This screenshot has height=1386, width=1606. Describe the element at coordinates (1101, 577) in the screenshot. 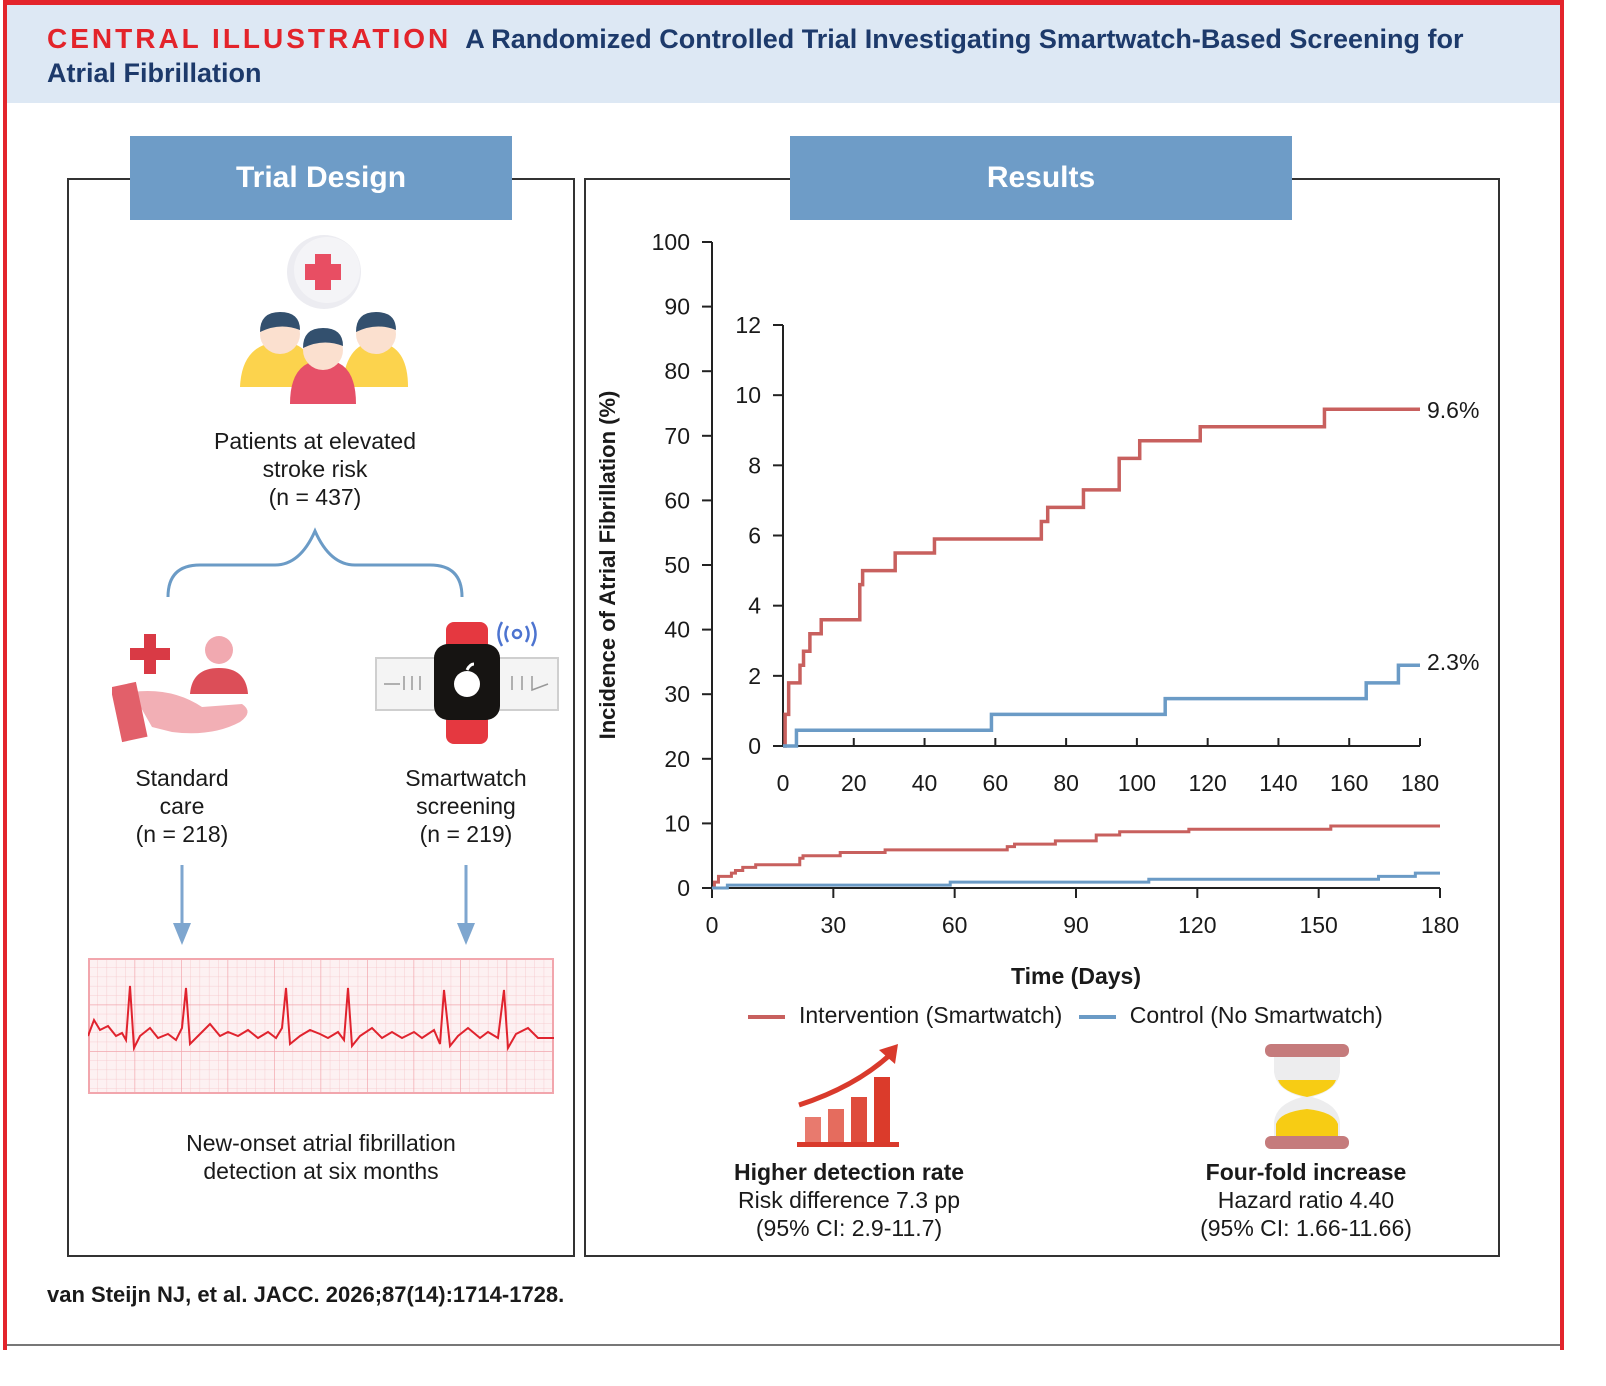

I see `inset-series-intervention` at that location.